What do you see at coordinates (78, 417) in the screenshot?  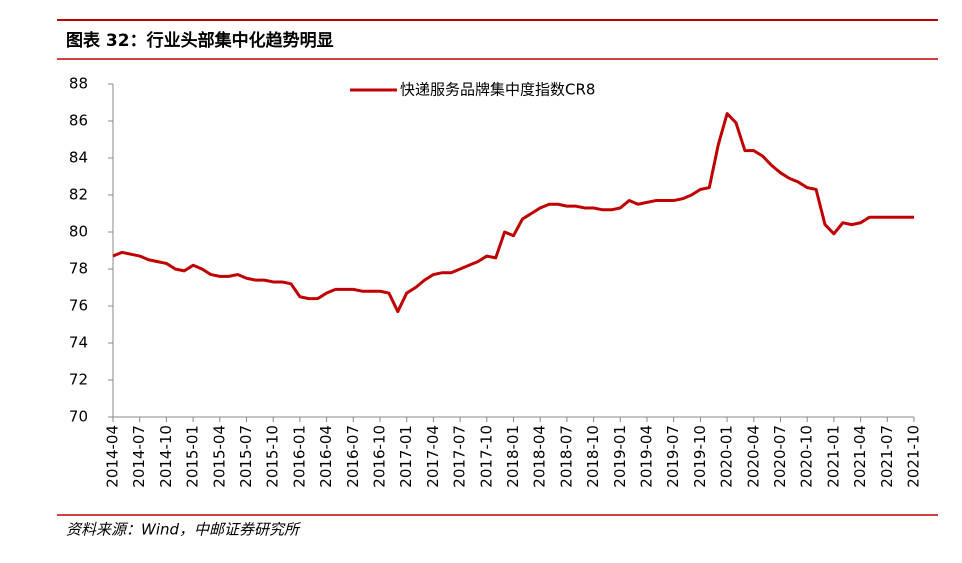 I see `y-tick-label: 70` at bounding box center [78, 417].